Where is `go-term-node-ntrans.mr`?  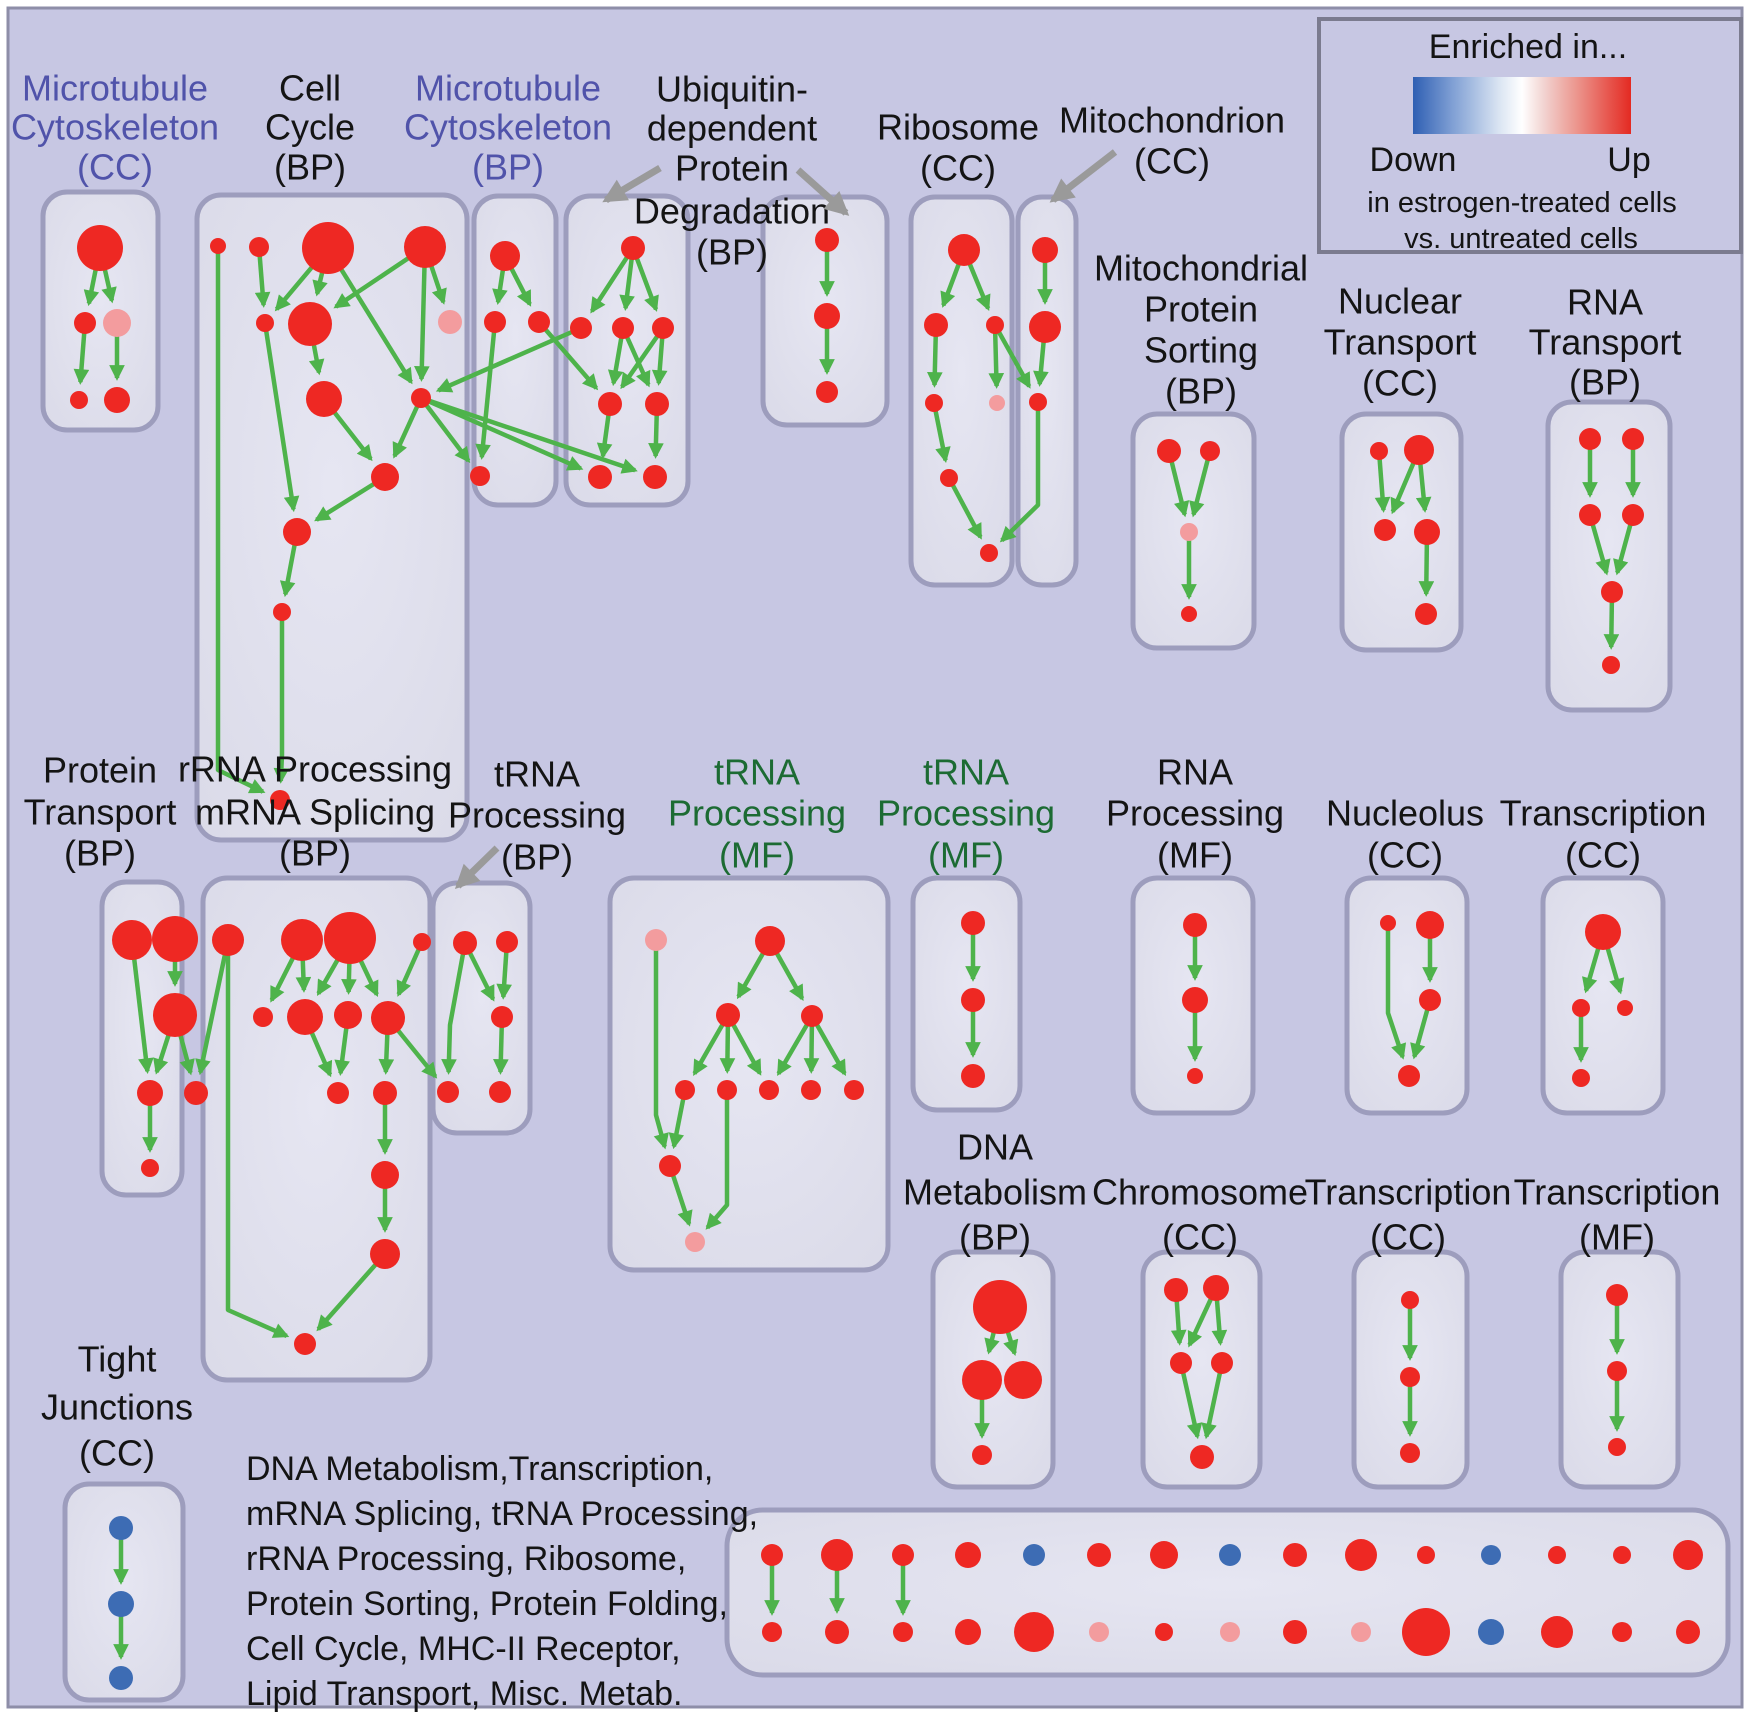
go-term-node-ntrans.mr is located at coordinates (1427, 532).